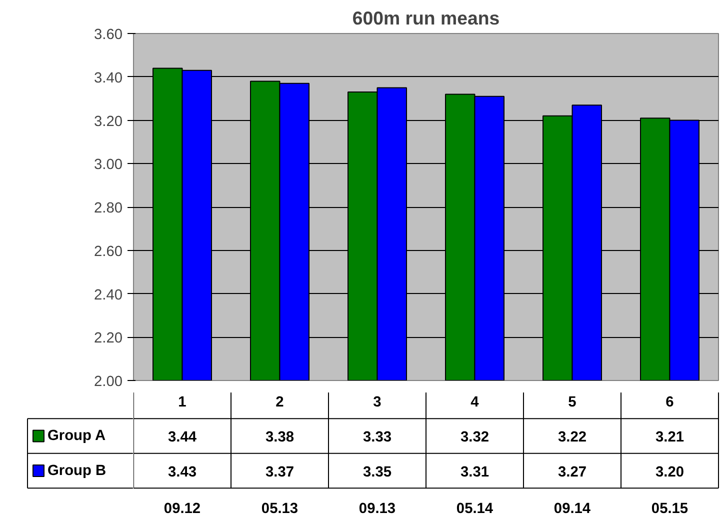  Describe the element at coordinates (108, 165) in the screenshot. I see `y-tick-label: 3.00` at that location.